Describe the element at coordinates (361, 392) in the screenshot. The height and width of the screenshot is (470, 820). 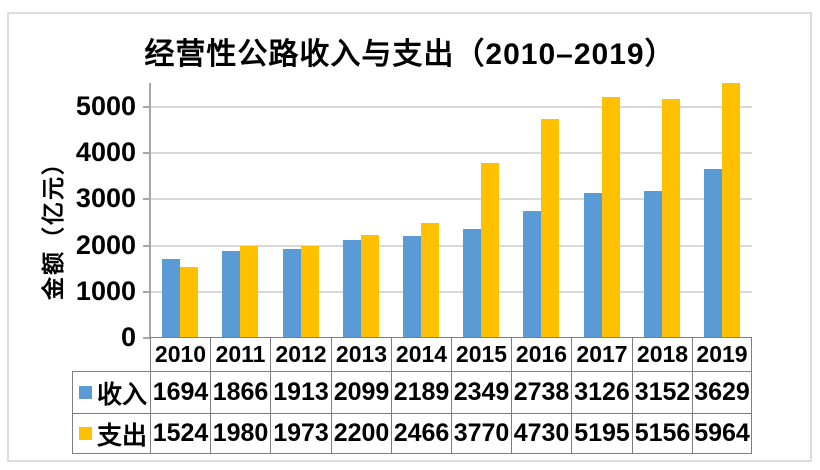
I see `value-cell: 2099` at that location.